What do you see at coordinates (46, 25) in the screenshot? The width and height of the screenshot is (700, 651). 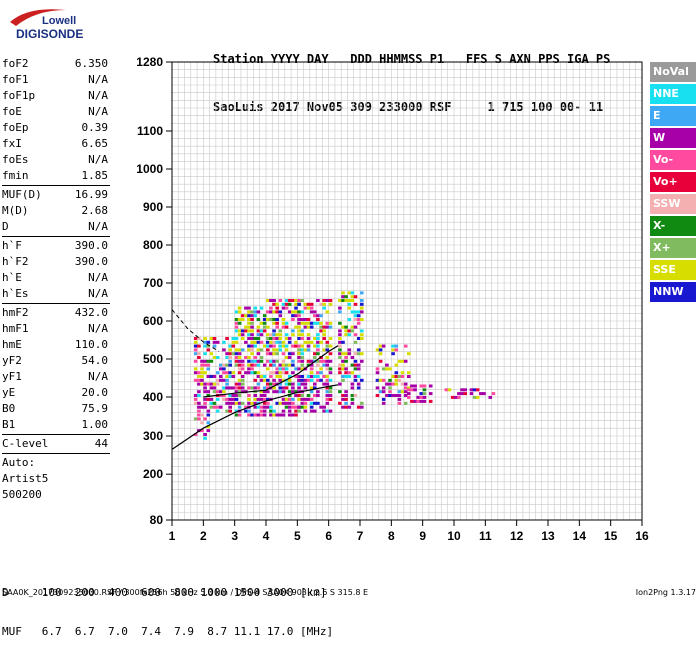 I see `lowell-digisonde-logo: Lowell DIGISONDE` at bounding box center [46, 25].